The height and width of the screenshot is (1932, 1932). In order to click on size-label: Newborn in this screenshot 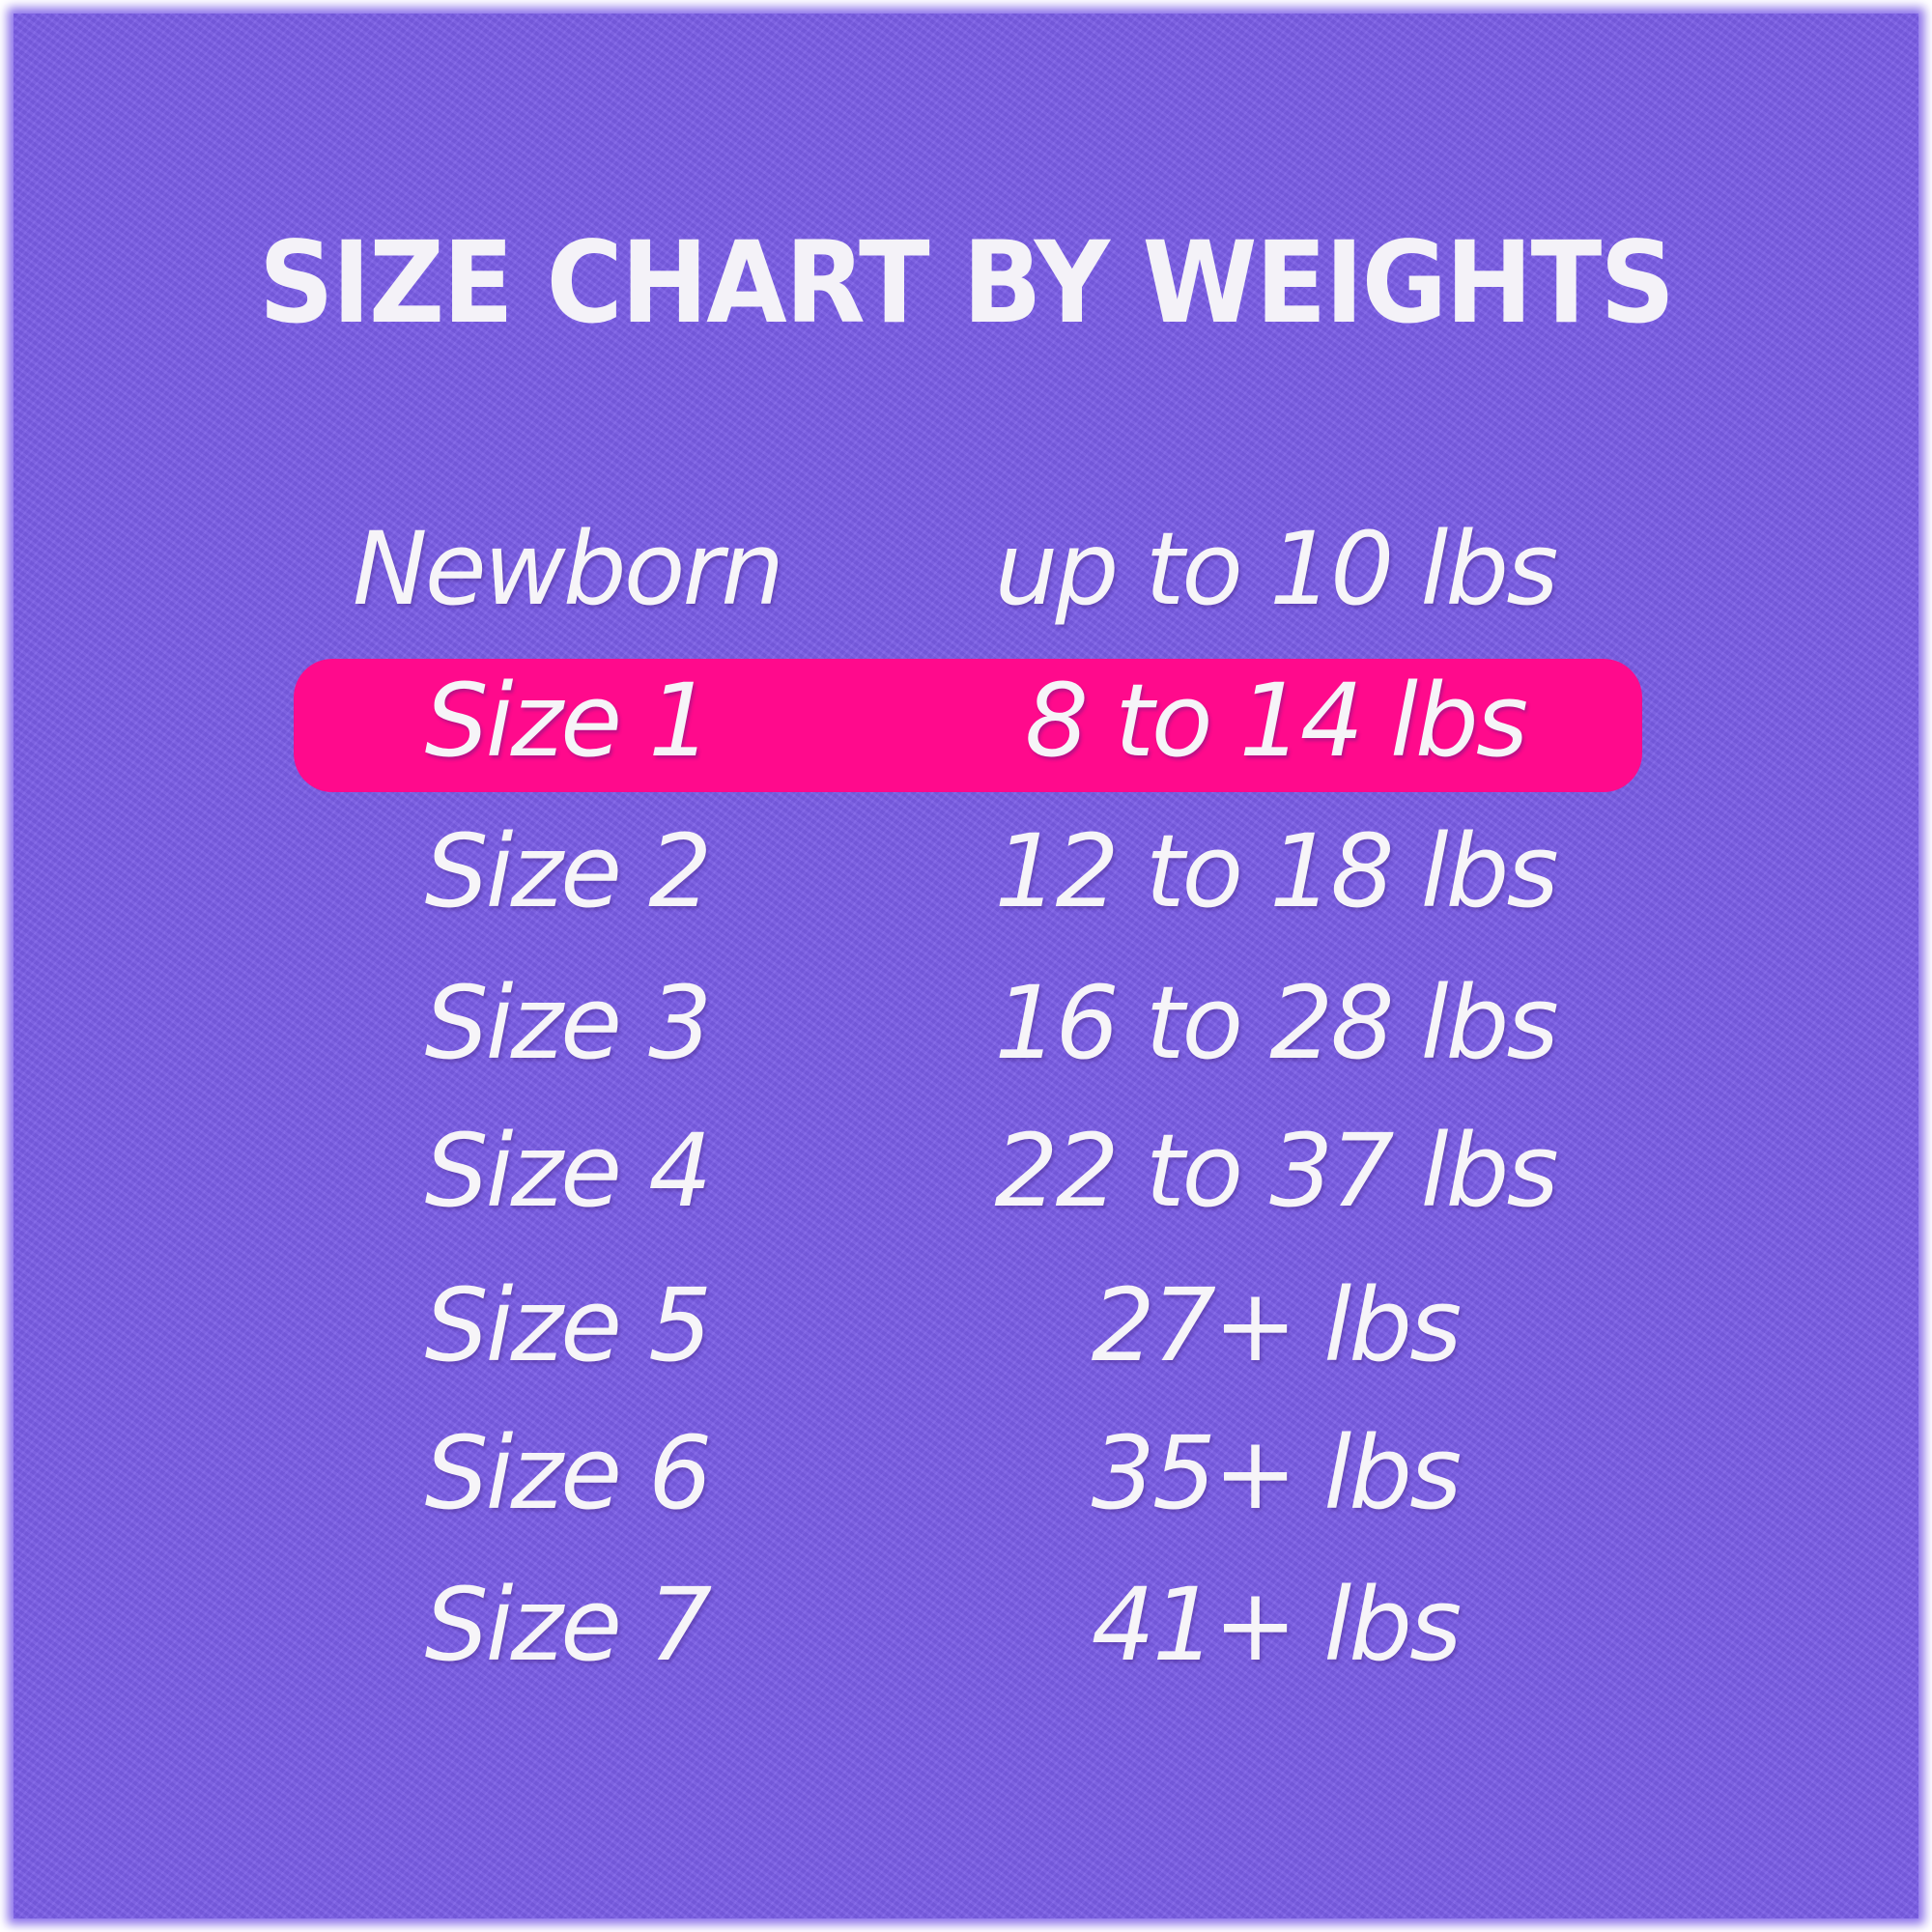, I will do `click(568, 569)`.